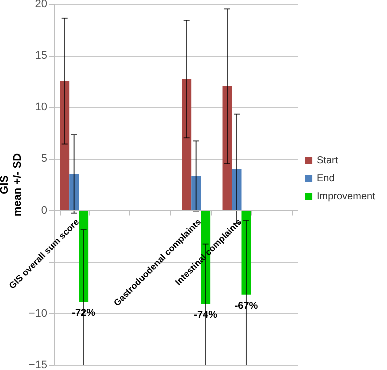  What do you see at coordinates (44, 159) in the screenshot?
I see `y-tick-label: 5` at bounding box center [44, 159].